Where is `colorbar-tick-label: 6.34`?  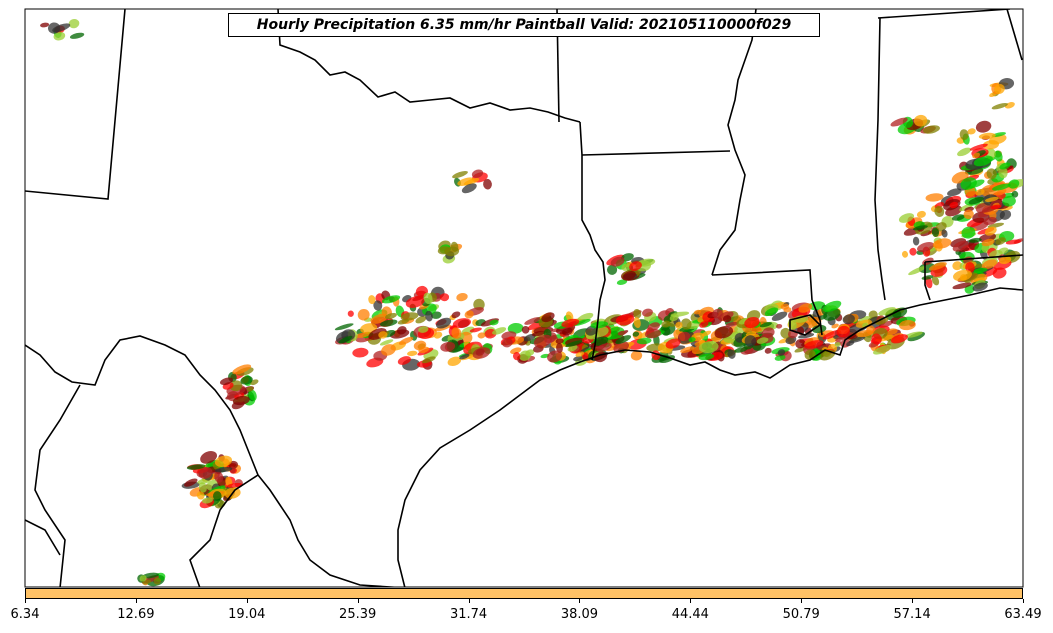 colorbar-tick-label: 6.34 is located at coordinates (25, 614).